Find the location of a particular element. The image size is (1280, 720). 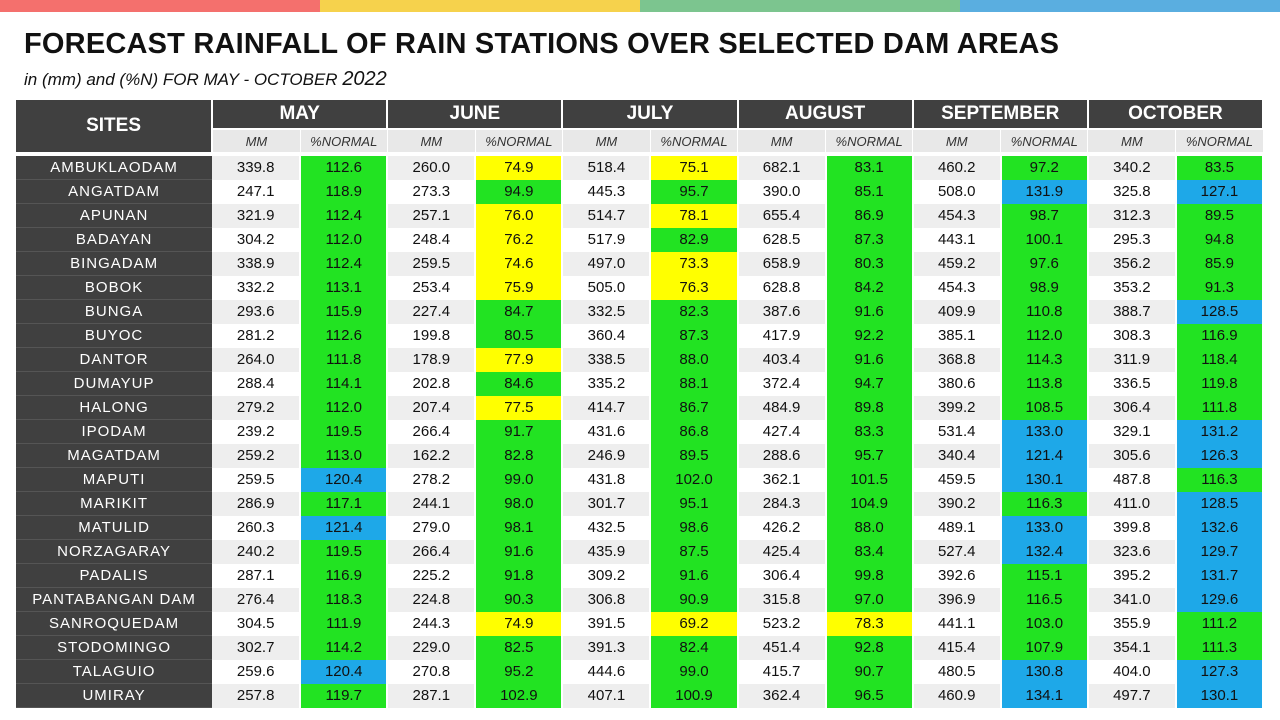

mm-value: 443.1 is located at coordinates (956, 239).